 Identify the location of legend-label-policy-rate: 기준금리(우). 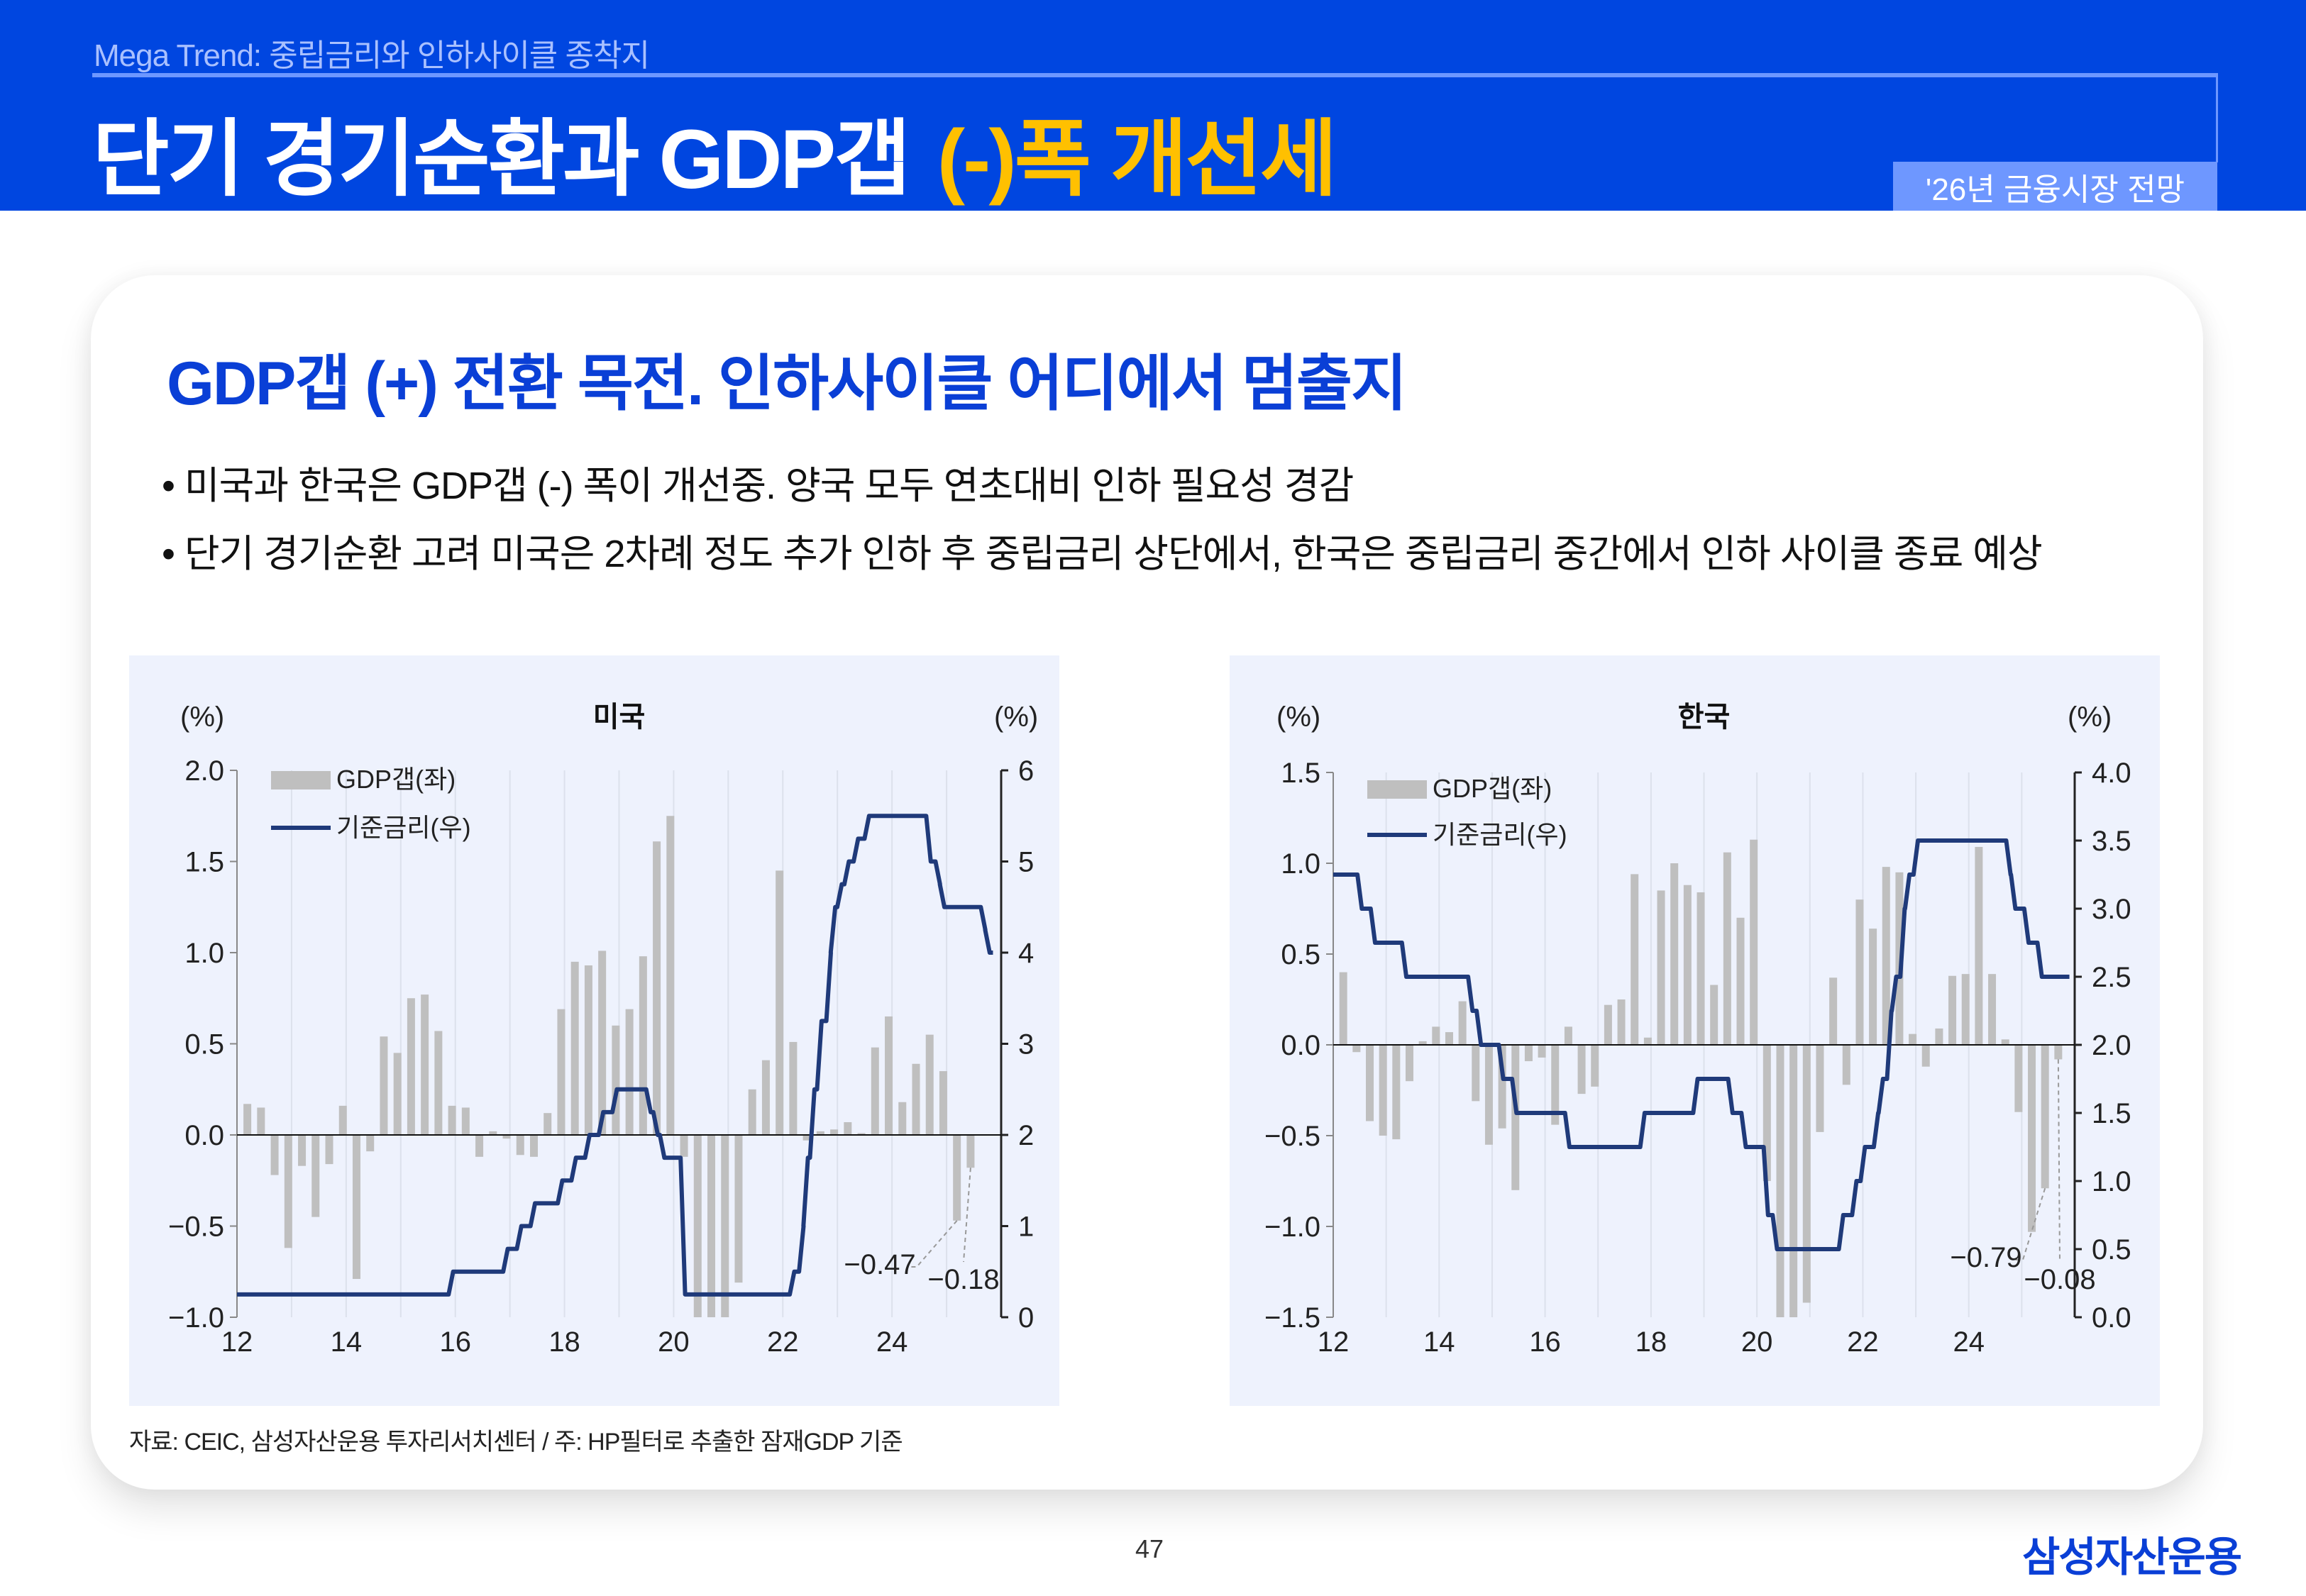
(404, 828).